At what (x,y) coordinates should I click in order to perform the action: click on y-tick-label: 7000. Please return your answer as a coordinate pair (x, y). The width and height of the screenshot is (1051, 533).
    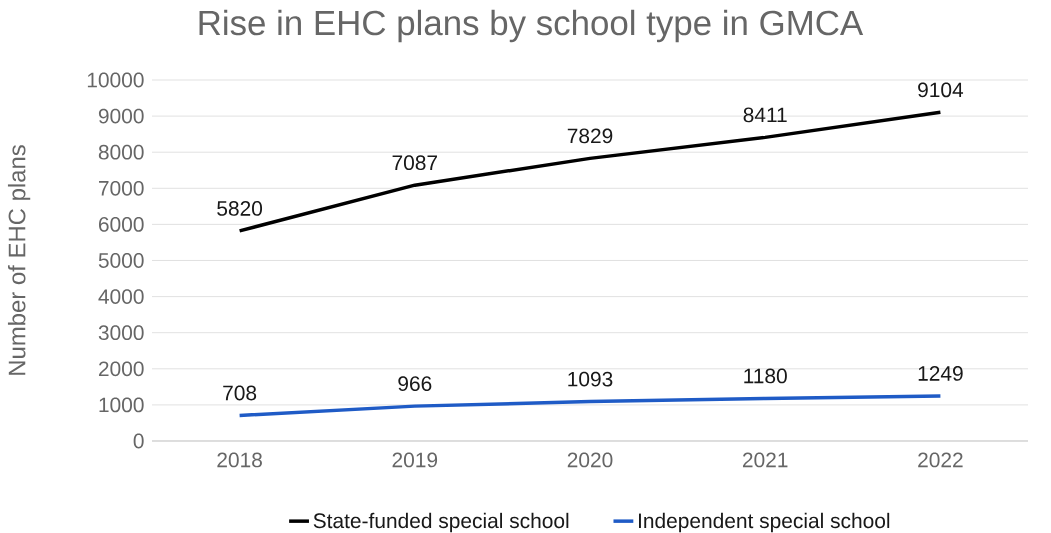
    Looking at the image, I should click on (121, 188).